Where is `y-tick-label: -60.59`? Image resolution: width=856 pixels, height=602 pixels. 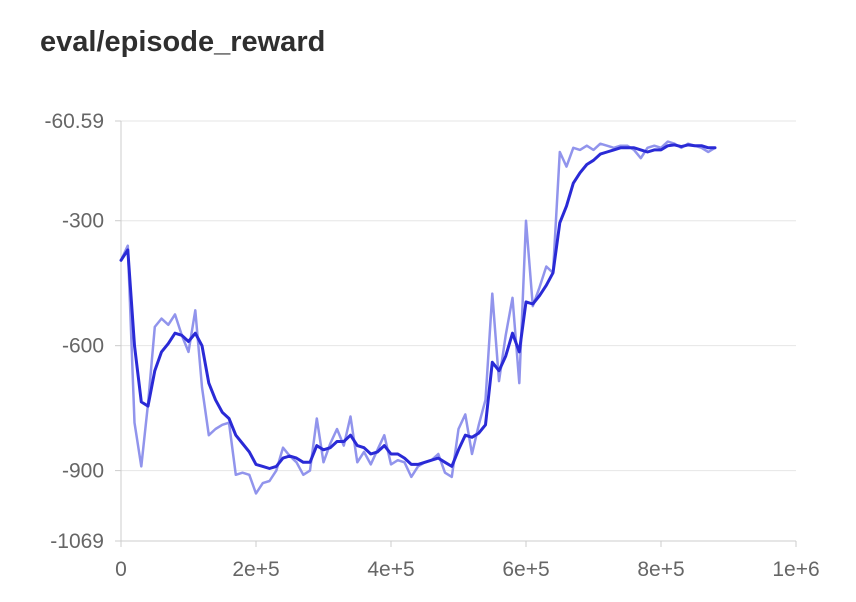
y-tick-label: -60.59 is located at coordinates (74, 121).